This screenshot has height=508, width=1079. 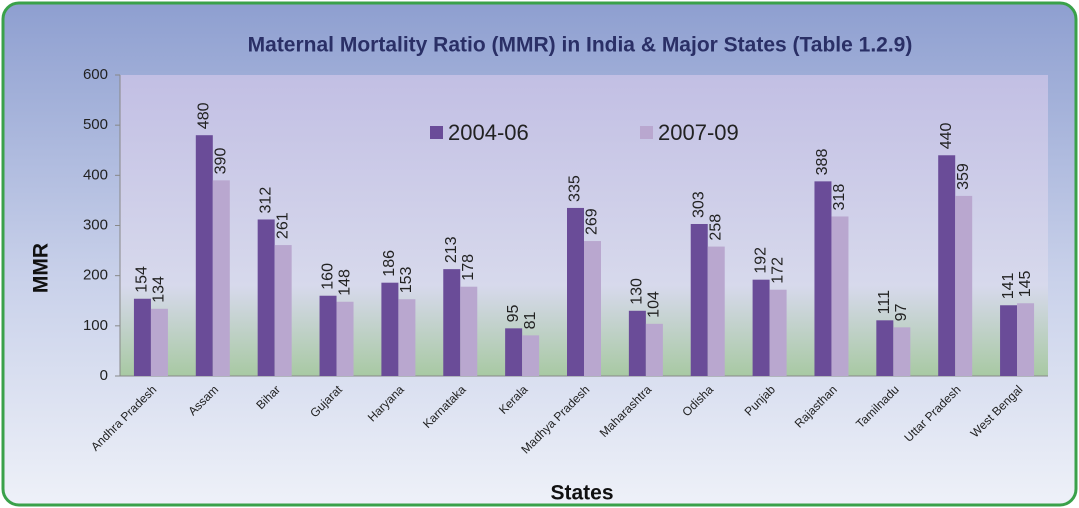 What do you see at coordinates (389, 263) in the screenshot?
I see `value-label: 186` at bounding box center [389, 263].